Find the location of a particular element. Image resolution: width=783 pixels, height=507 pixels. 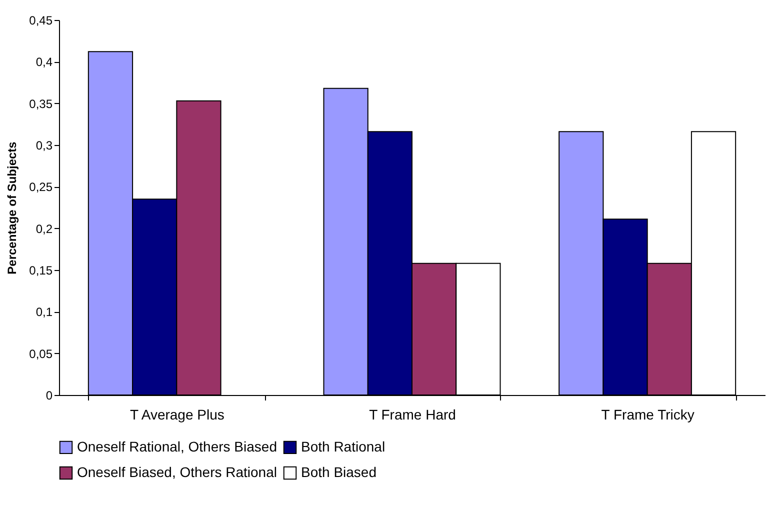

y-tick-label: 0,25 is located at coordinates (41, 187).